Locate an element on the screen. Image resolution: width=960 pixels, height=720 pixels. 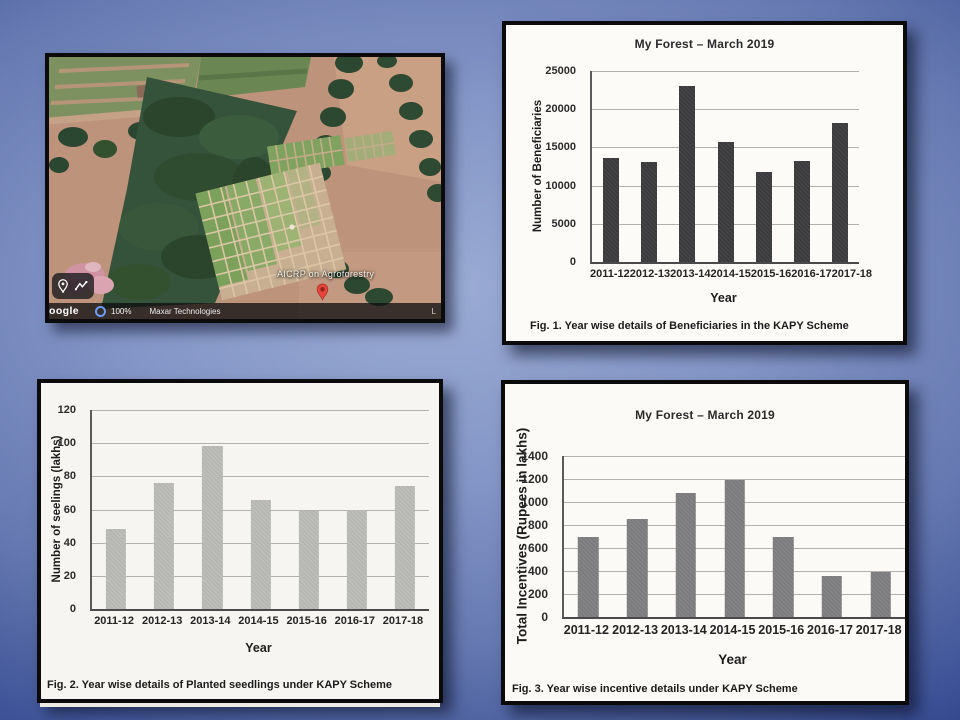
y-tick-label: 80 is located at coordinates (69, 476).